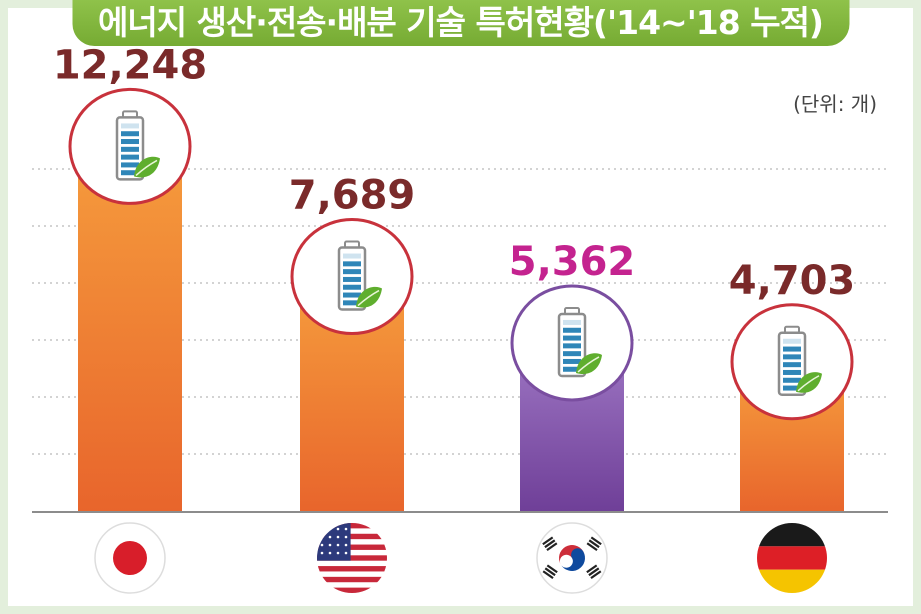 The height and width of the screenshot is (614, 921). Describe the element at coordinates (130, 558) in the screenshot. I see `japan-flag-icon` at that location.